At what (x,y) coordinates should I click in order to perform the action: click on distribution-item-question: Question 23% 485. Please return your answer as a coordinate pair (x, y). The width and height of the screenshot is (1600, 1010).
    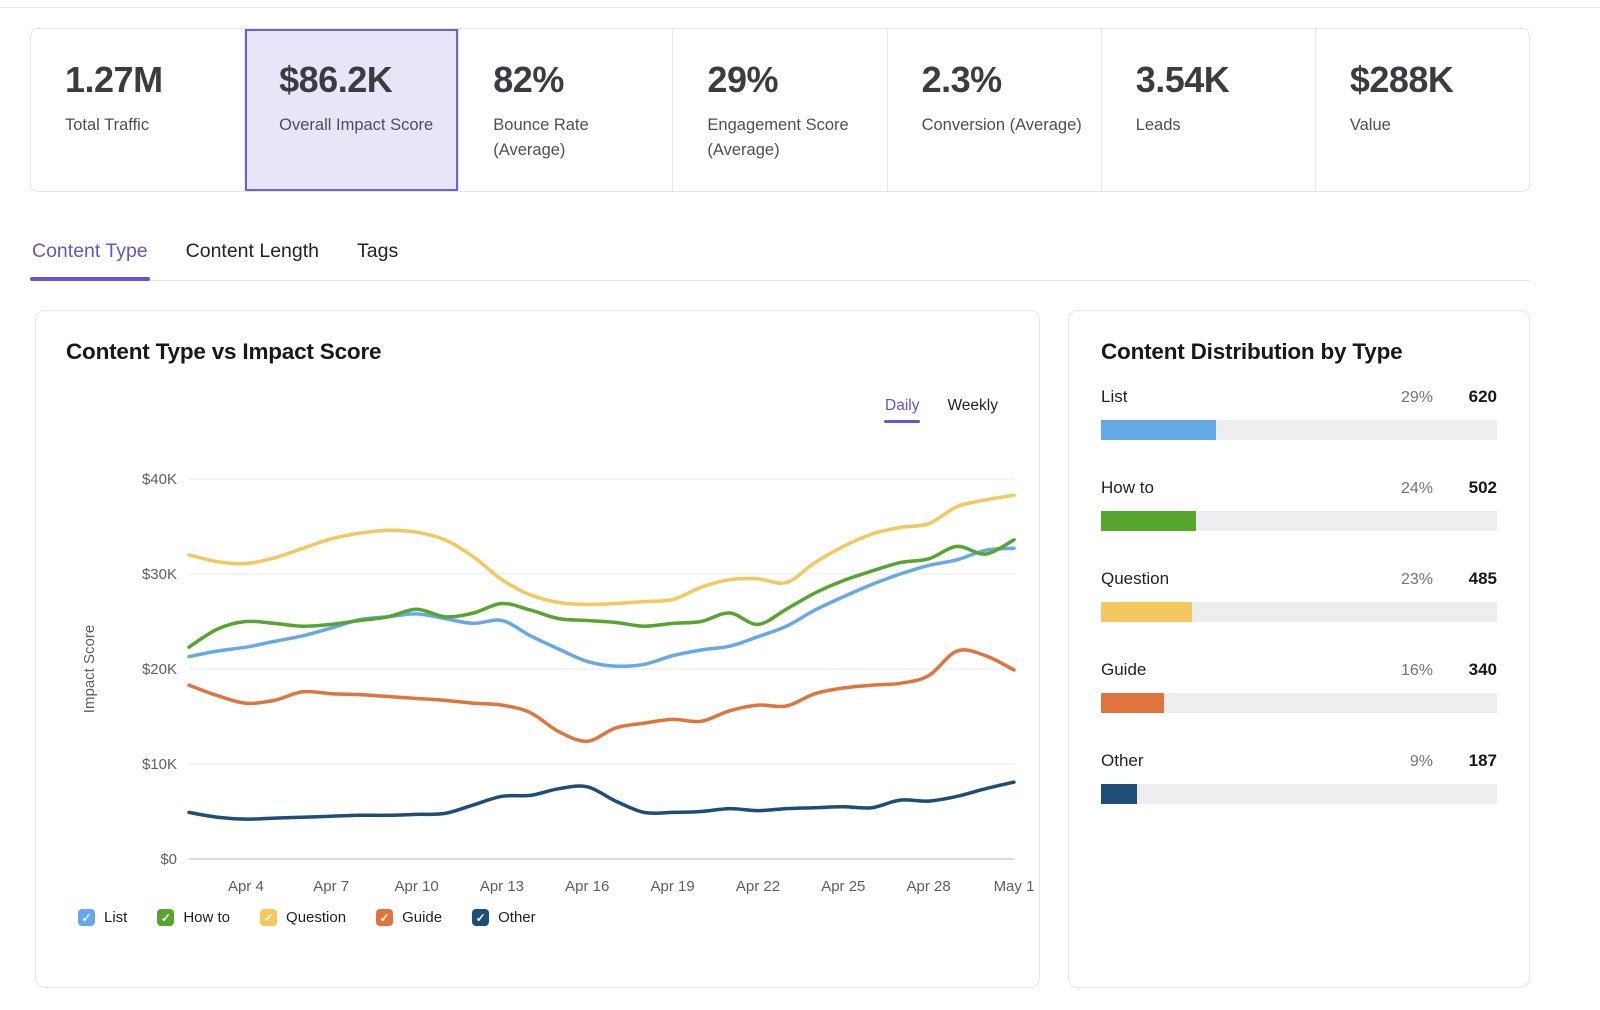
    Looking at the image, I should click on (1299, 595).